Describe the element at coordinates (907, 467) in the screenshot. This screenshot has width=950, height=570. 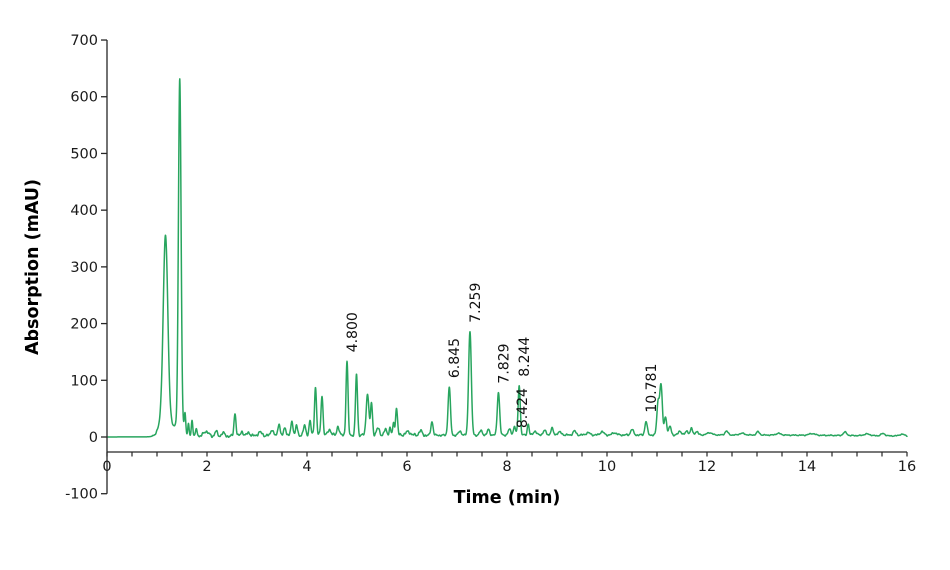
I see `x-tick-label: 16` at that location.